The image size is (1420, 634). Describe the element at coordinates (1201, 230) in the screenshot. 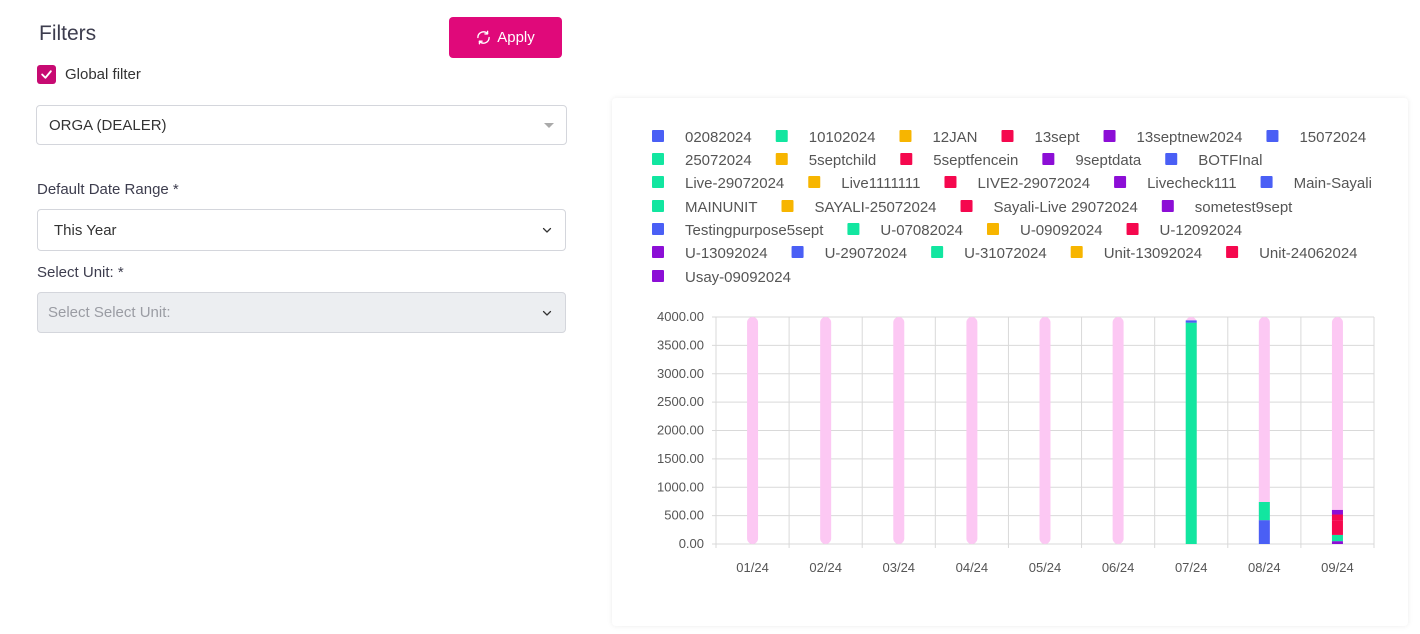

I see `legend-label: U-12092024` at that location.